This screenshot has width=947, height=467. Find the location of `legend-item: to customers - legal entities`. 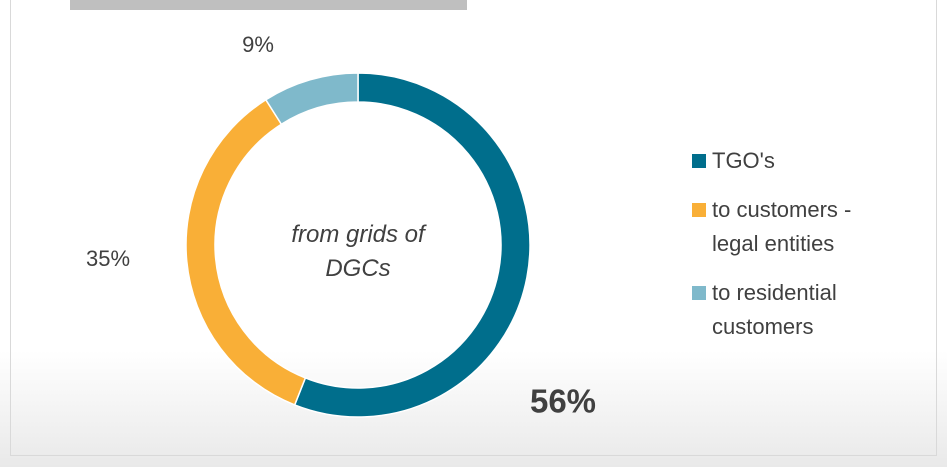

legend-item: to customers - legal entities is located at coordinates (792, 227).